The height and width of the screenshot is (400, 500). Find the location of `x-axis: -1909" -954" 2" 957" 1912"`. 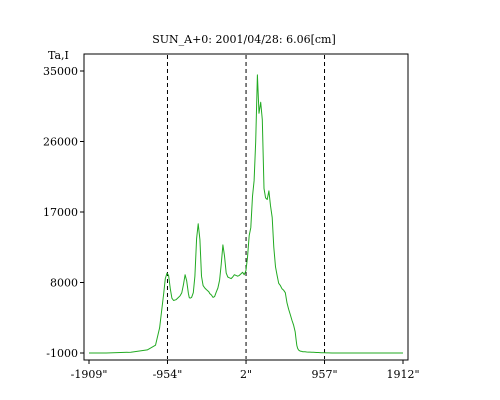

x-axis: -1909" -954" 2" 957" 1912" is located at coordinates (245, 370).